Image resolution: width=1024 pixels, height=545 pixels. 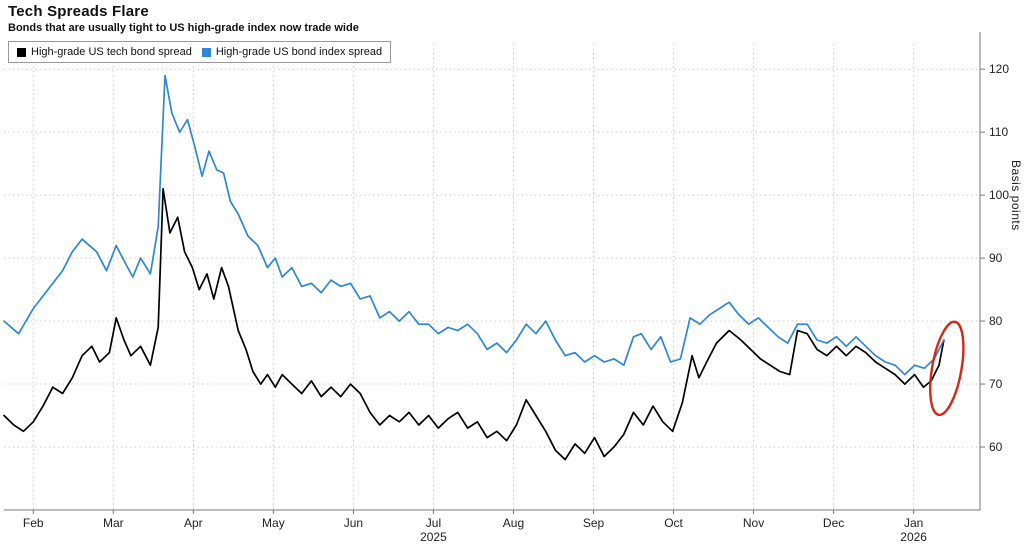 I want to click on y-tick-label: 100, so click(x=999, y=195).